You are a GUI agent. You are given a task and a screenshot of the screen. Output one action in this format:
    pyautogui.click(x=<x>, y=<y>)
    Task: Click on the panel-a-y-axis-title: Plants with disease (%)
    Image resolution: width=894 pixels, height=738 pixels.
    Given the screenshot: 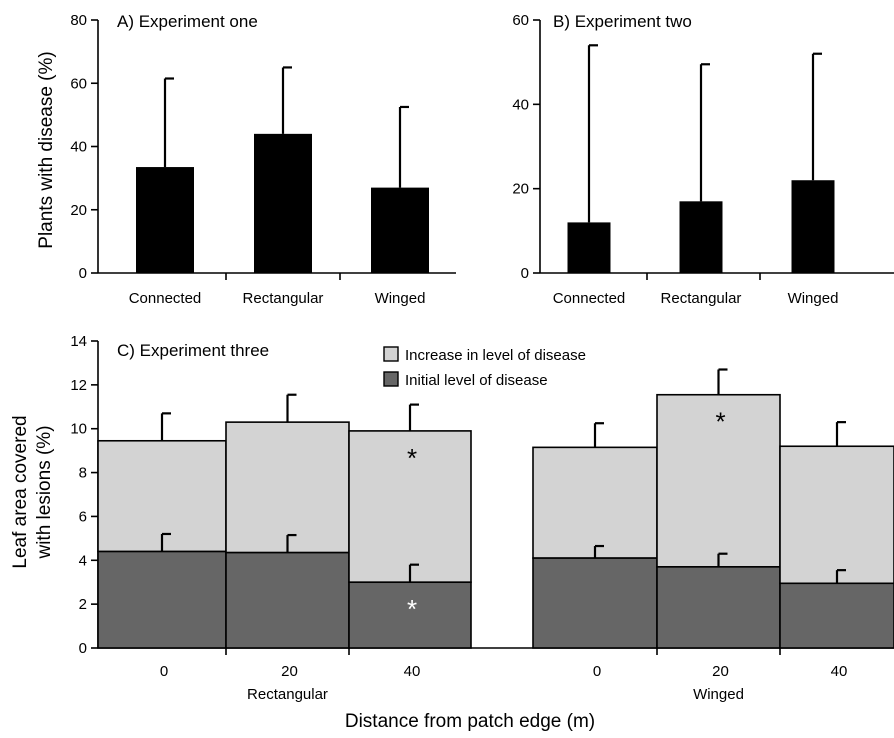 What is the action you would take?
    pyautogui.click(x=46, y=149)
    